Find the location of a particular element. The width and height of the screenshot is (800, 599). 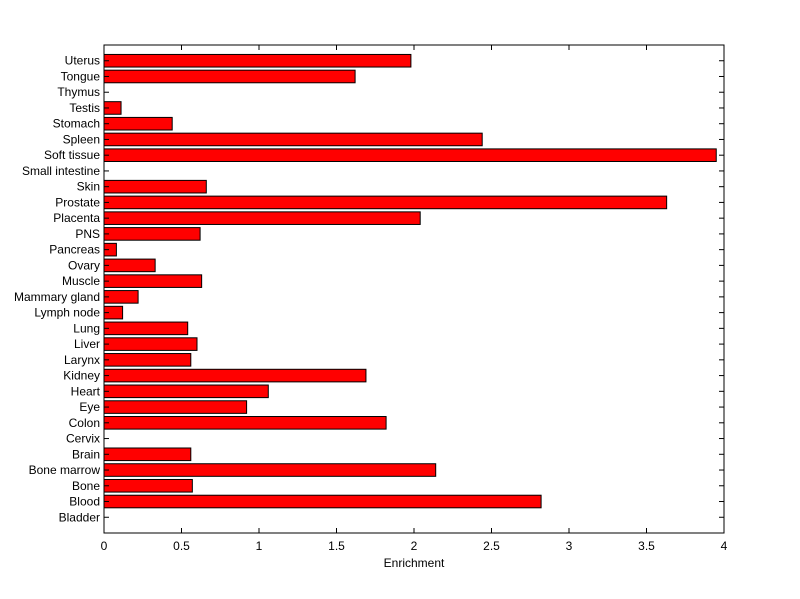

x-tick-label: 2.5 is located at coordinates (491, 546).